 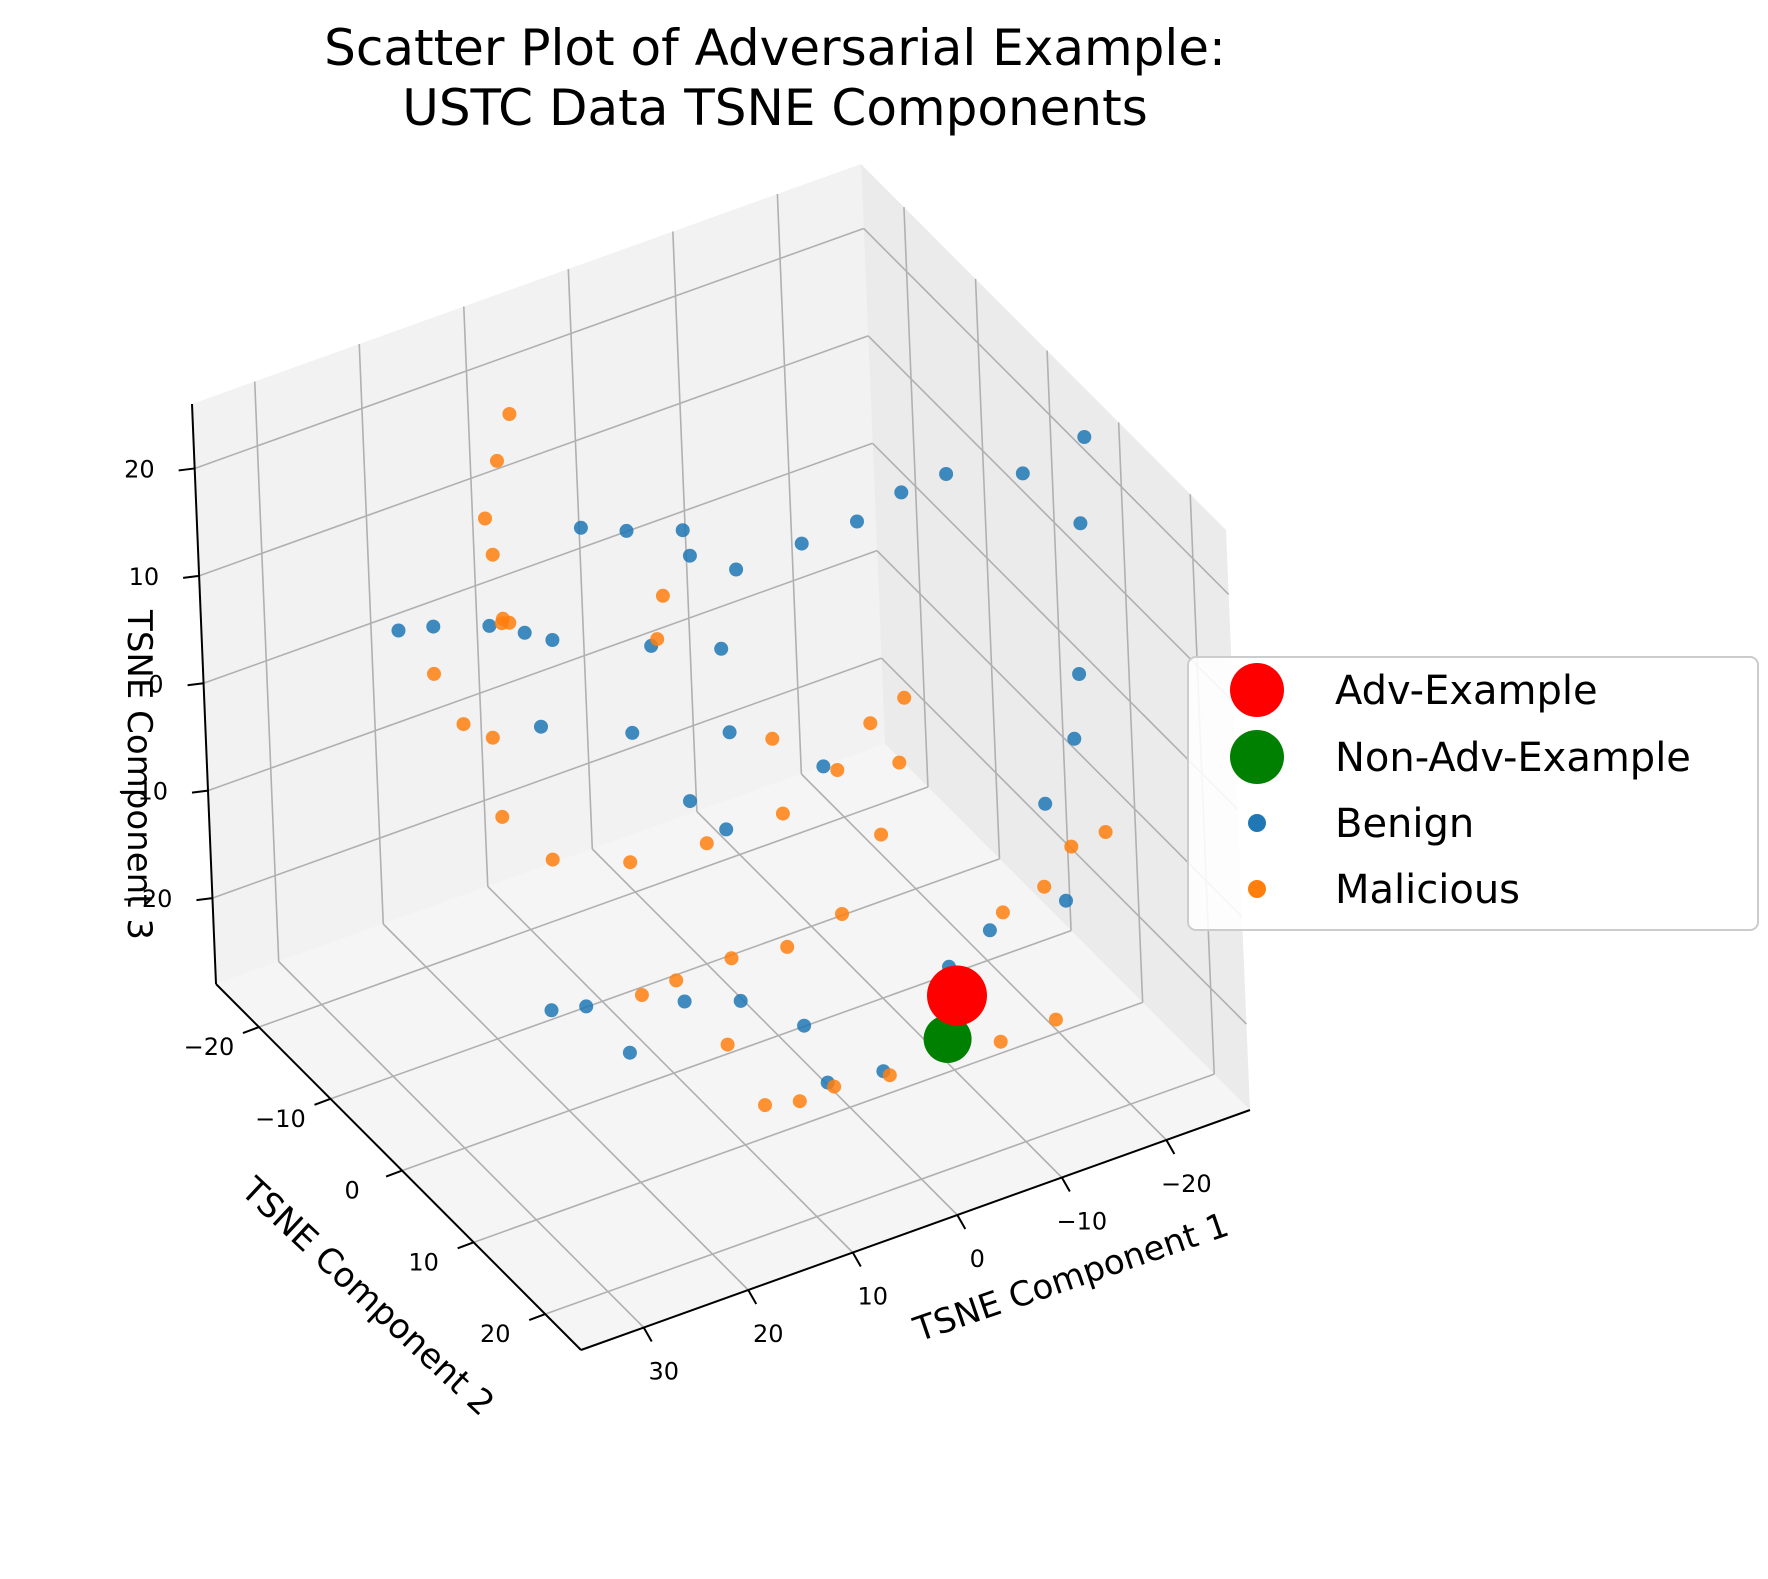 I want to click on x-tick-label: 20, so click(x=768, y=1334).